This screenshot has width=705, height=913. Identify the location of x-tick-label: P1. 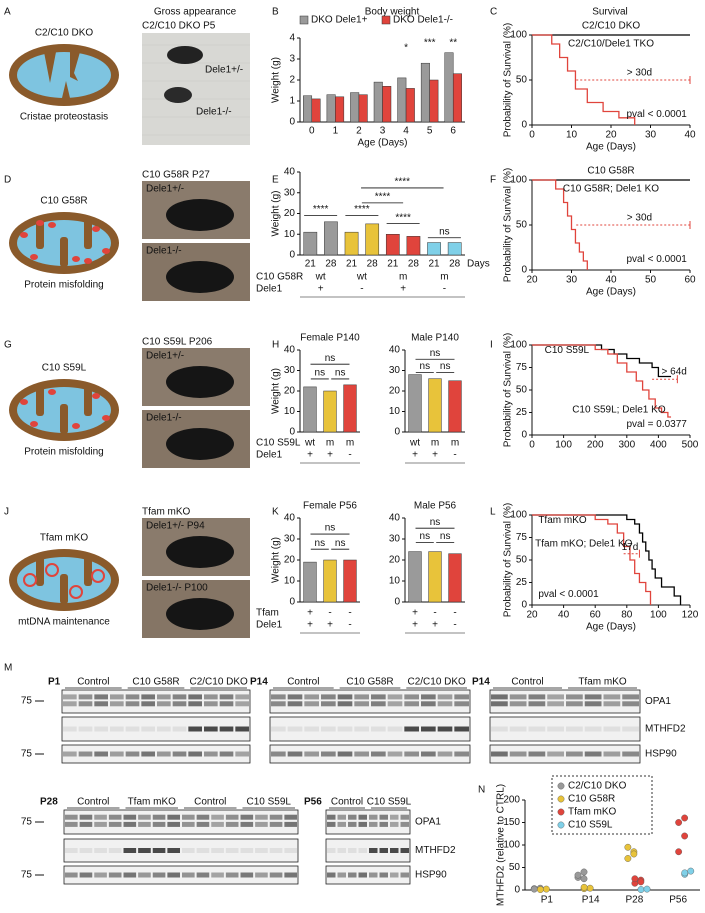
(547, 900).